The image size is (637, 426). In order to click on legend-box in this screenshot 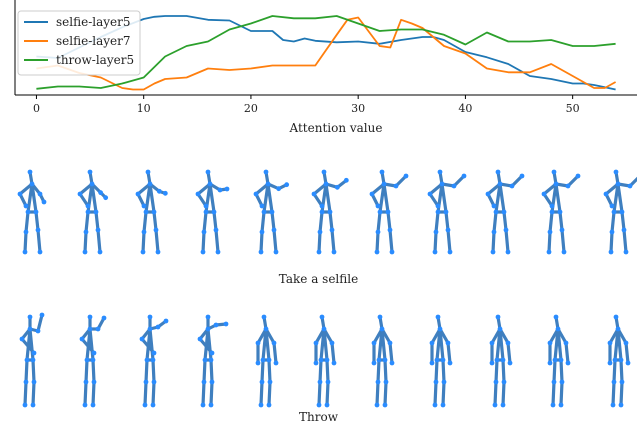, I will do `click(79, 43)`.